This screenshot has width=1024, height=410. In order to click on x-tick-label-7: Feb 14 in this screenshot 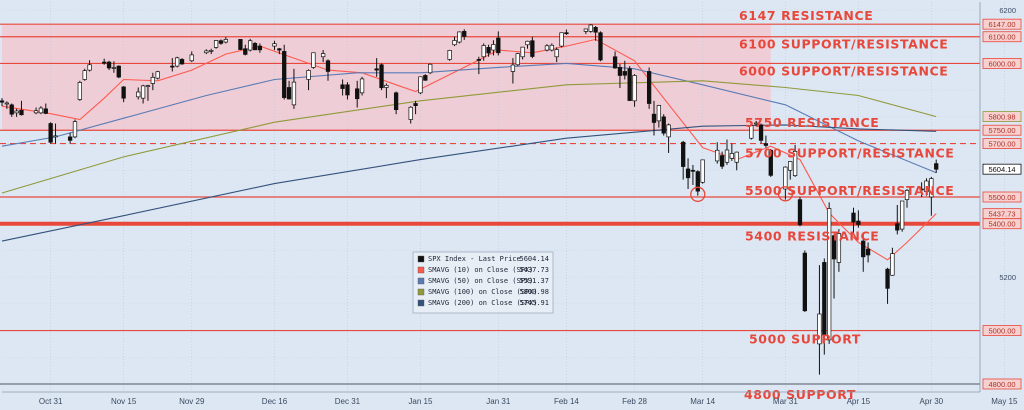, I will do `click(566, 401)`.